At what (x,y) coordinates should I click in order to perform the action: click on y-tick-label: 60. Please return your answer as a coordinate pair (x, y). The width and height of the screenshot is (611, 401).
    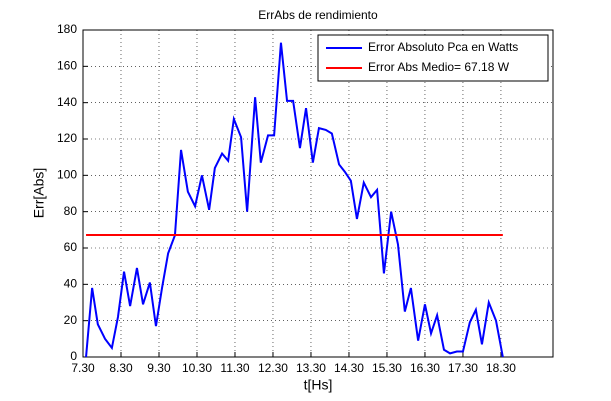
    Looking at the image, I should click on (71, 247).